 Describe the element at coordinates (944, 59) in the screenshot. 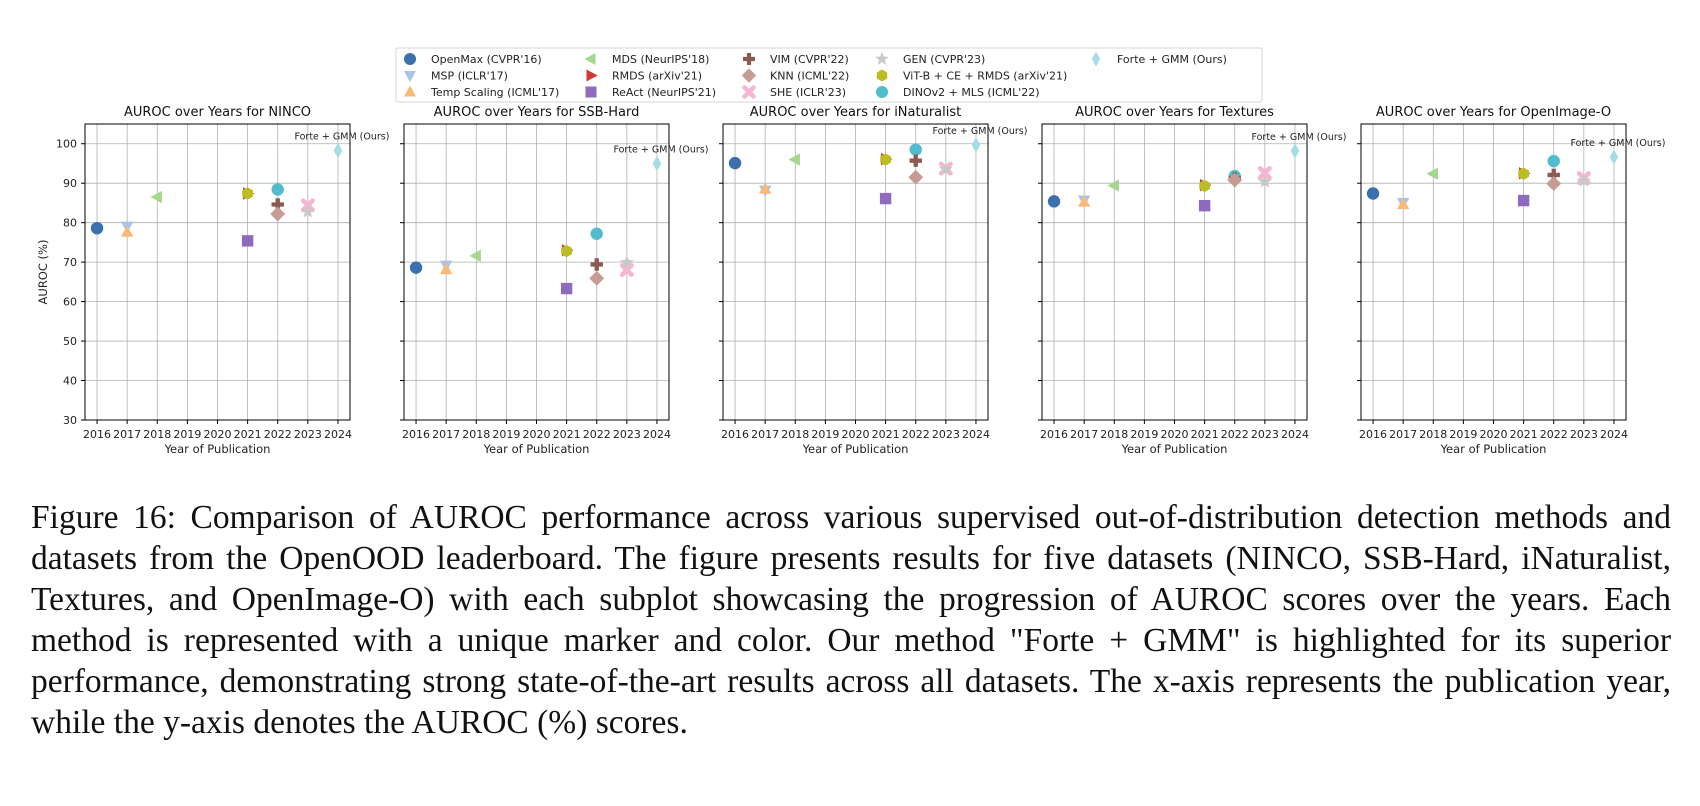

I see `legend-label-gen: GEN (CVPR'23)` at that location.